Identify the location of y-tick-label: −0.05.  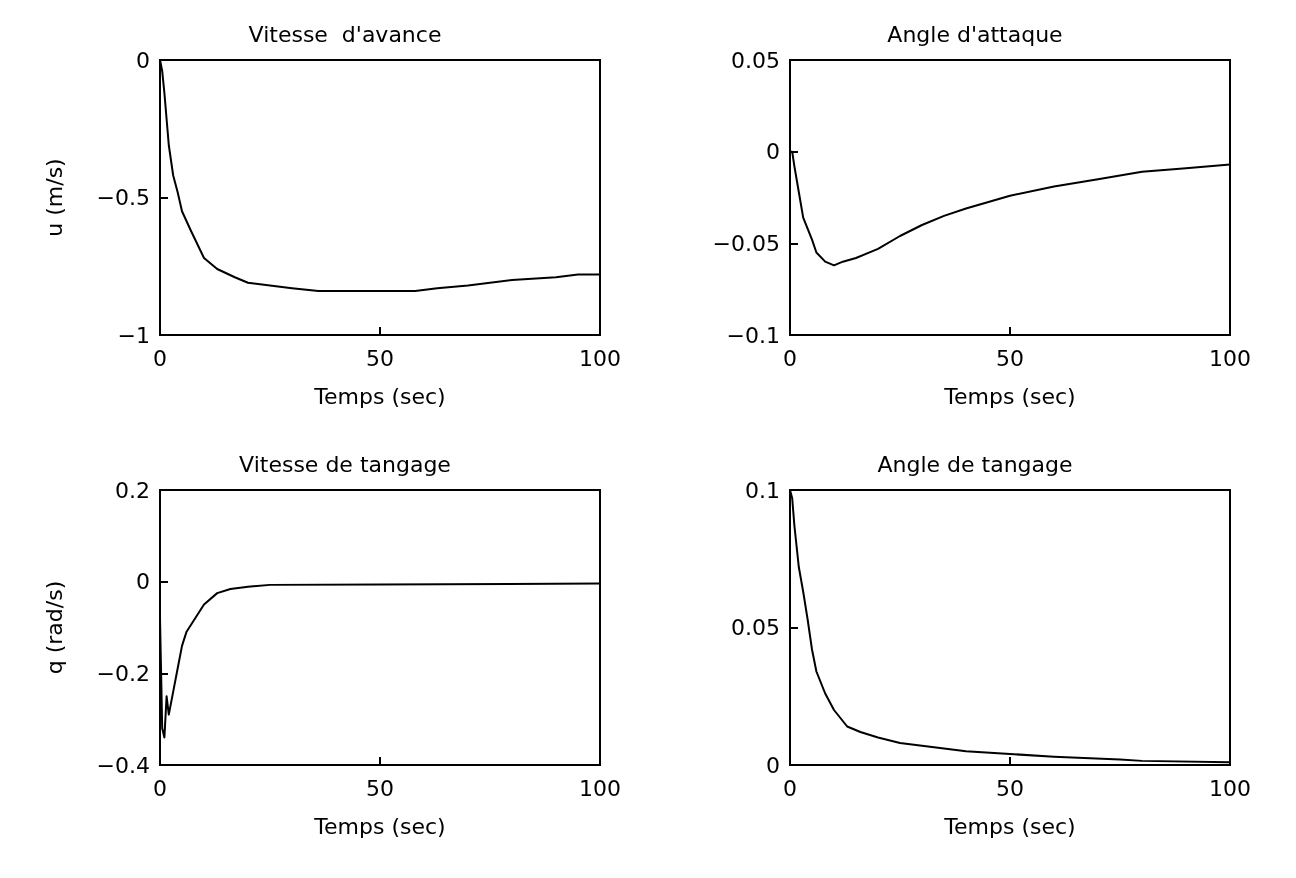
(746, 243).